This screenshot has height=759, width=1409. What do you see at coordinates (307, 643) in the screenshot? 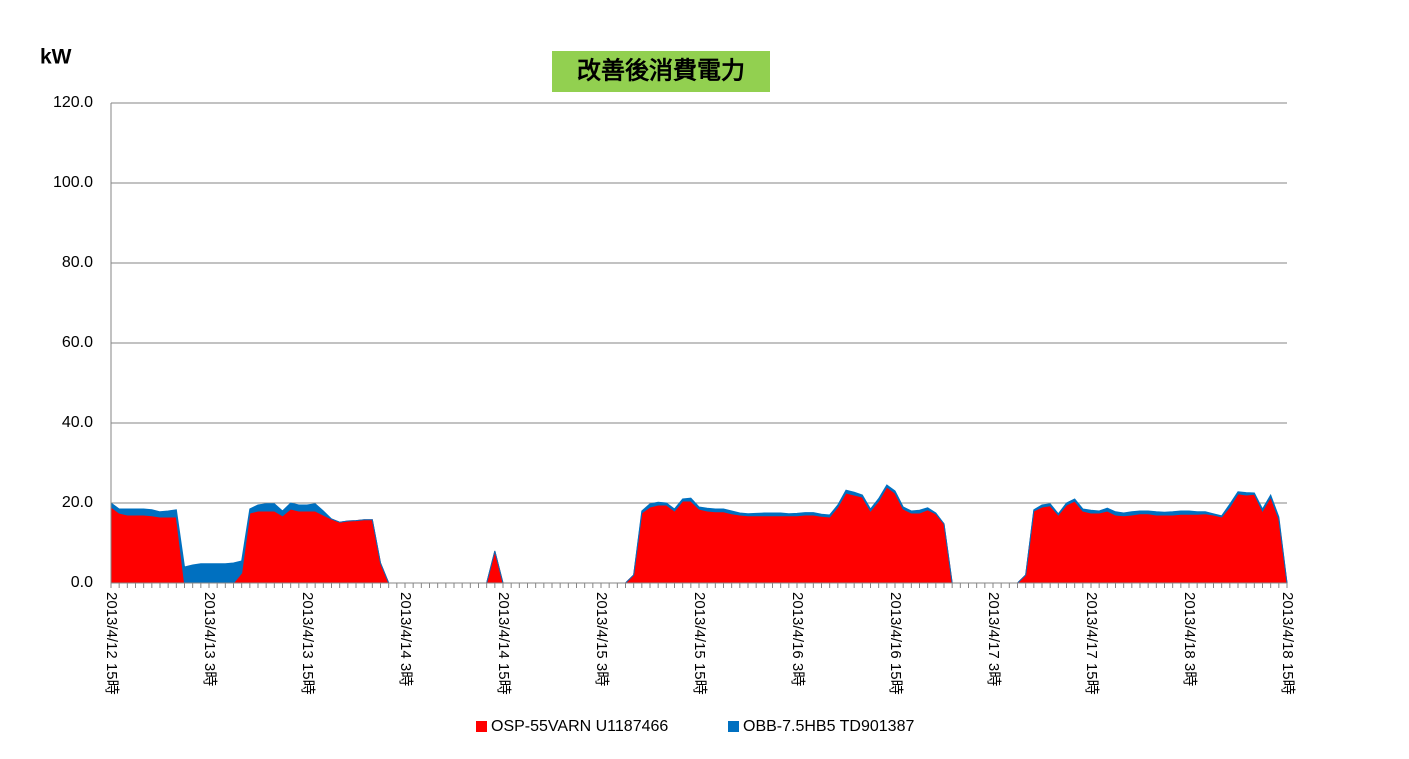
I see `x-tick-label: 2013/4/13 15時` at bounding box center [307, 643].